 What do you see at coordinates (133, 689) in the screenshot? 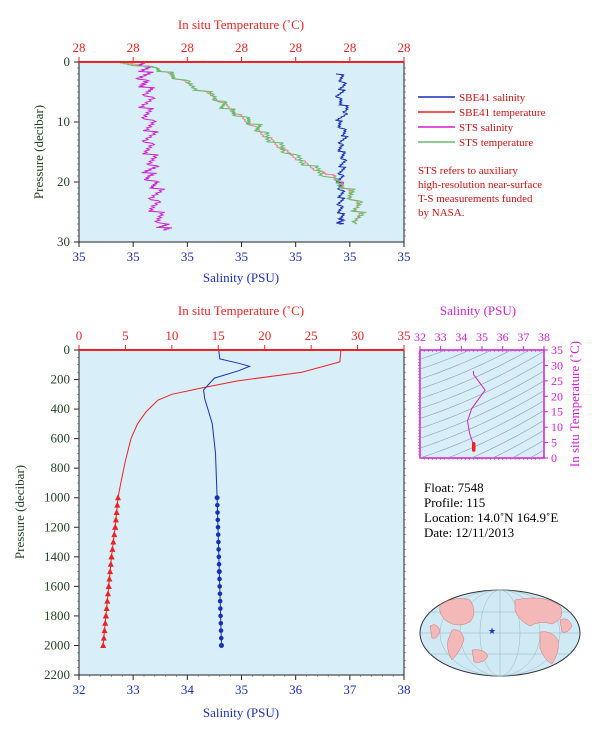
I see `main-salinity-tick-label: 33` at bounding box center [133, 689].